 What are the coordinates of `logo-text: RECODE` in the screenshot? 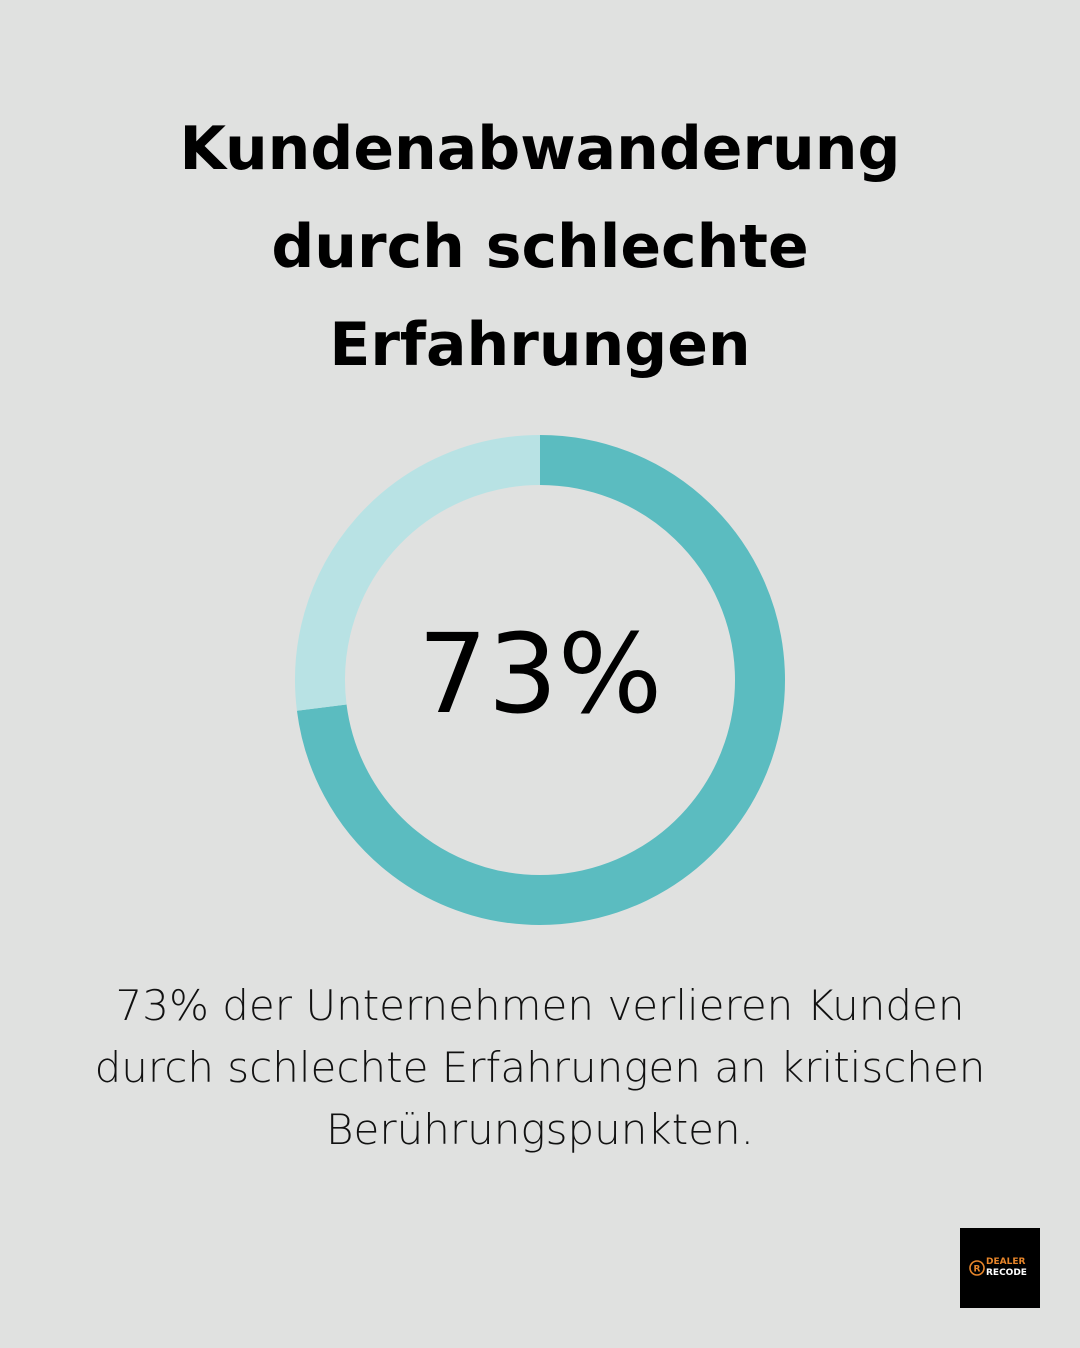 It's located at (1006, 1273).